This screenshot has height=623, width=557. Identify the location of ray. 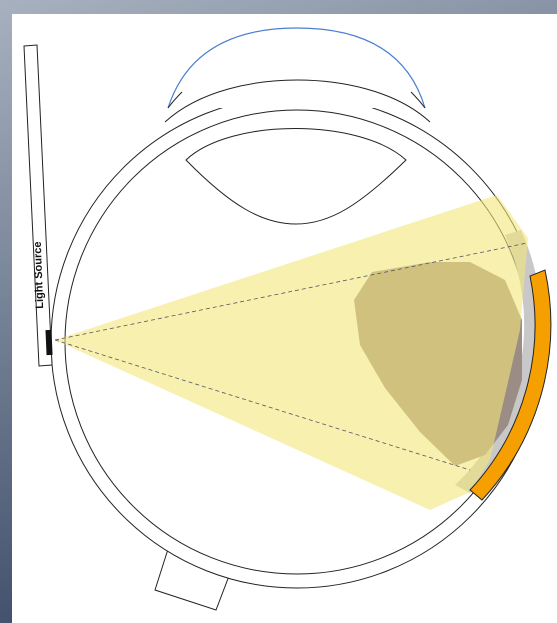
(291, 291).